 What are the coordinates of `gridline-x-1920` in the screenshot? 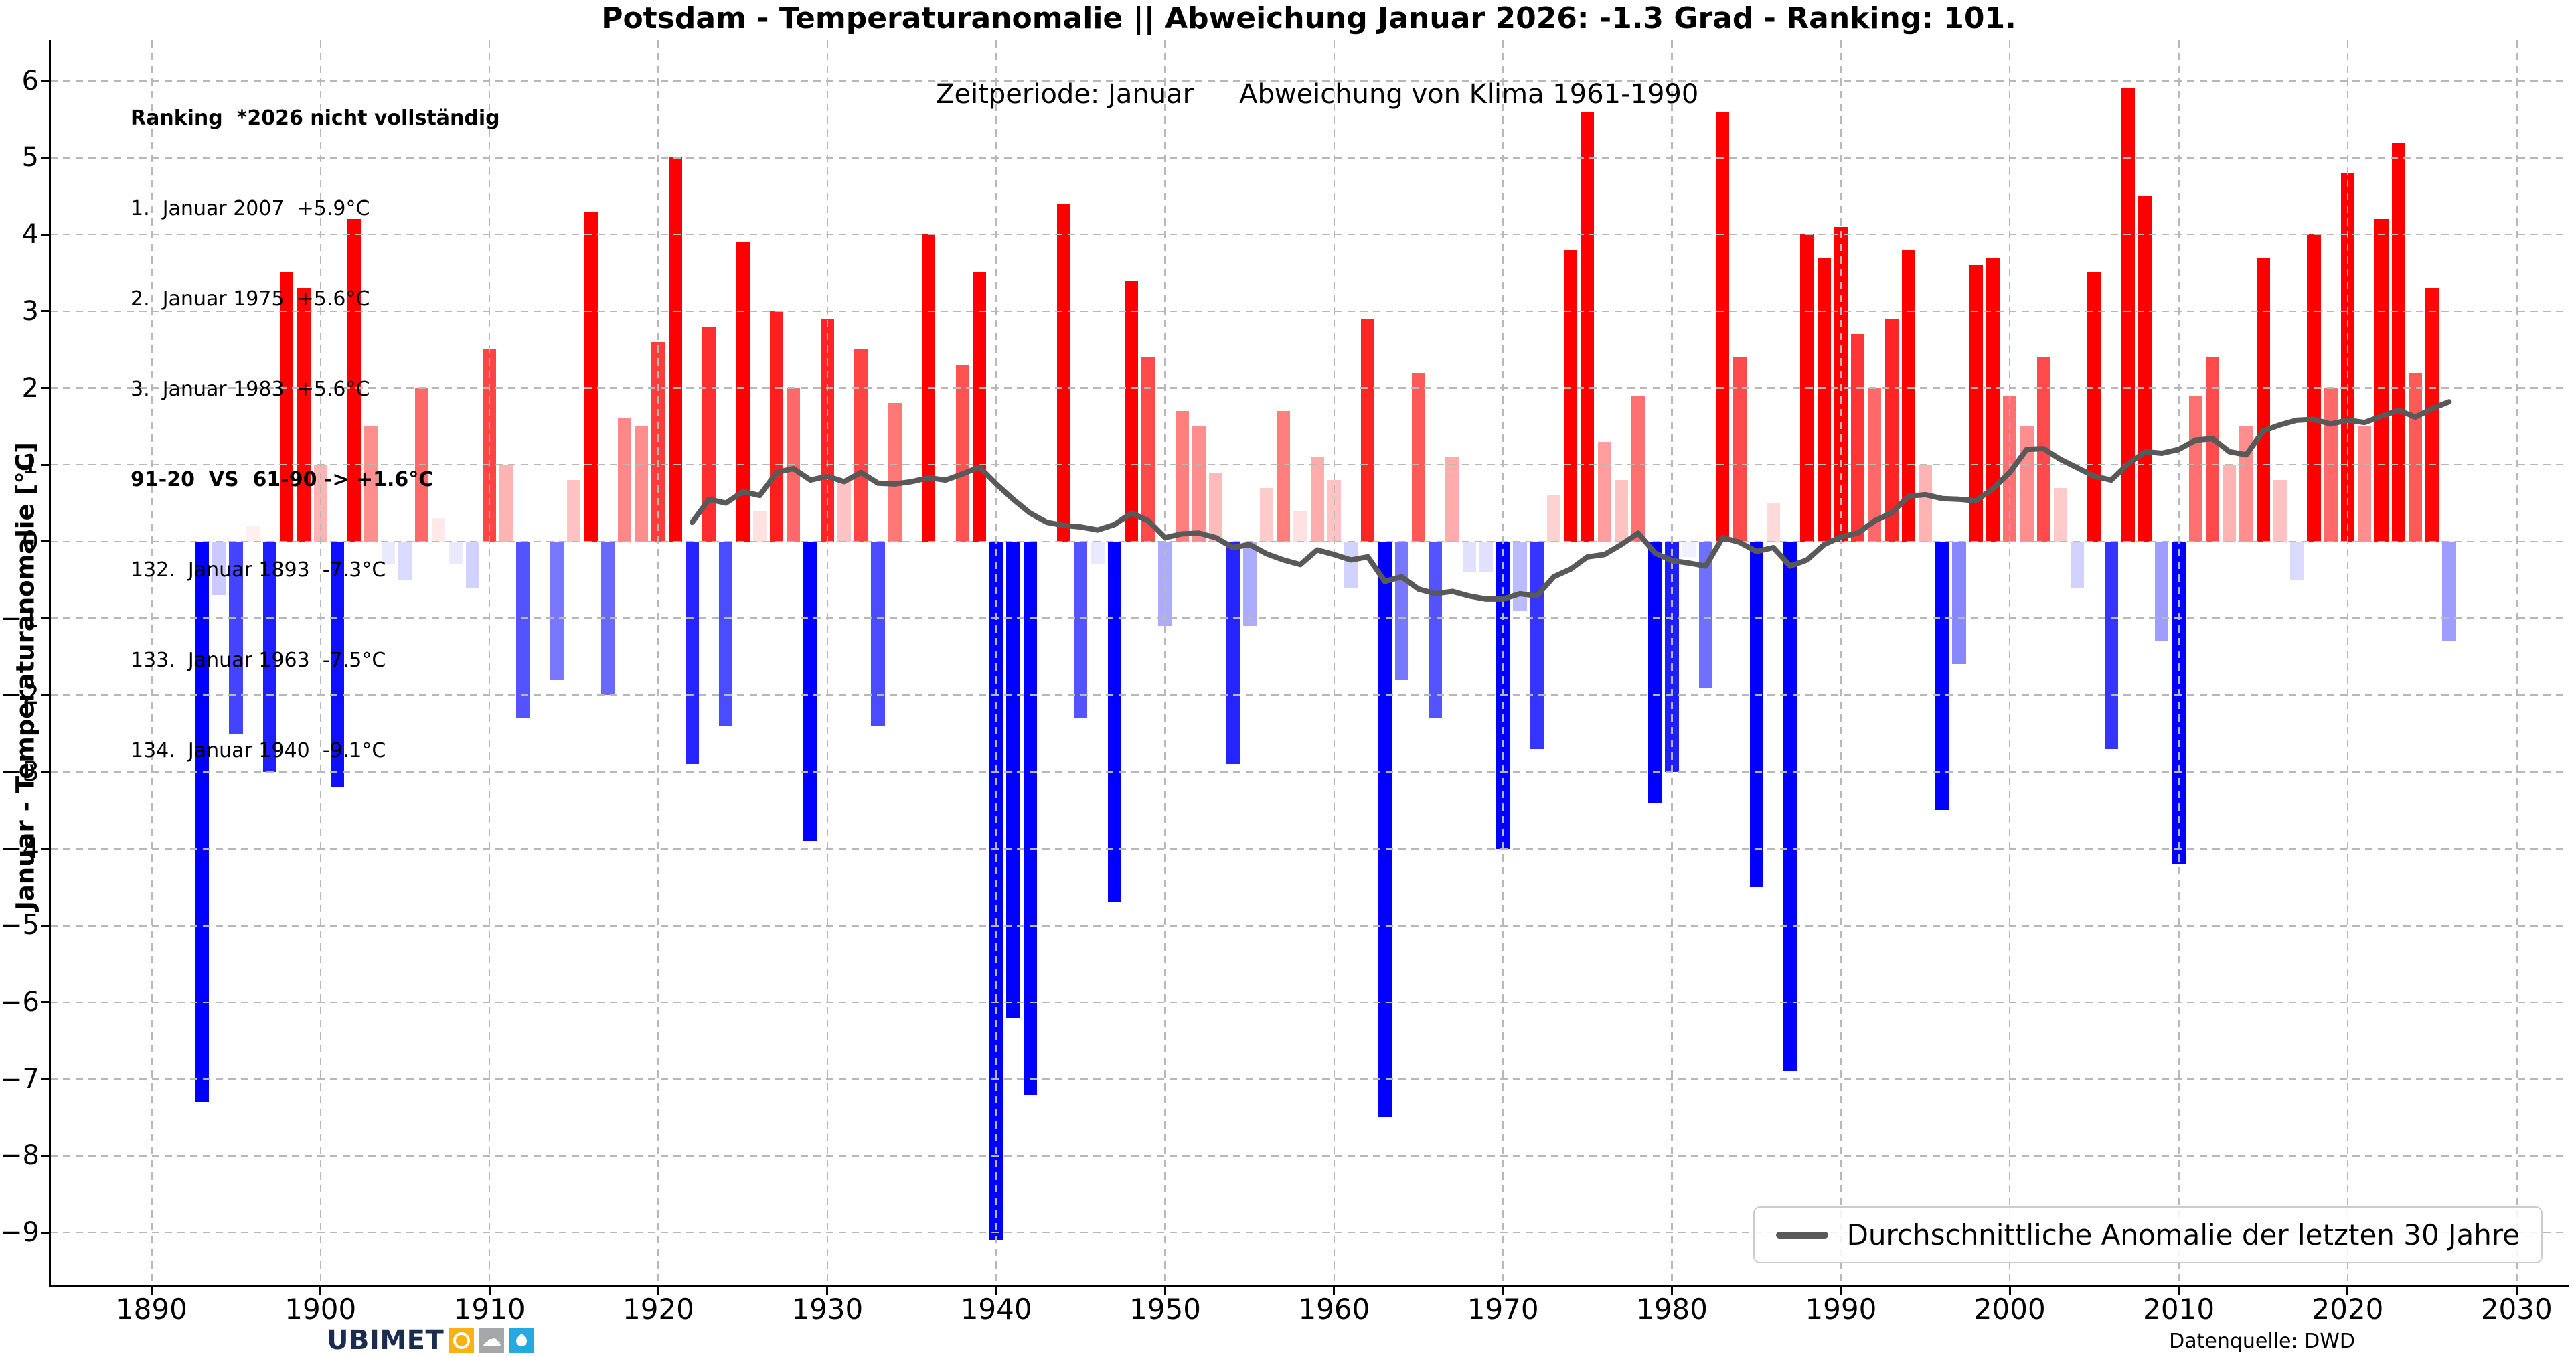 It's located at (658, 662).